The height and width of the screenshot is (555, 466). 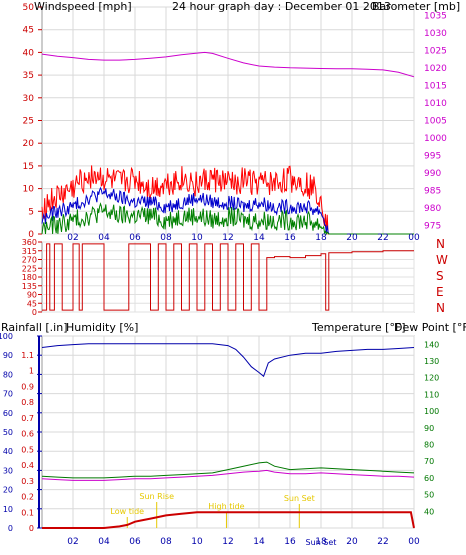 What do you see at coordinates (435, 17) in the screenshot?
I see `barometer-y-tick: 1035` at bounding box center [435, 17].